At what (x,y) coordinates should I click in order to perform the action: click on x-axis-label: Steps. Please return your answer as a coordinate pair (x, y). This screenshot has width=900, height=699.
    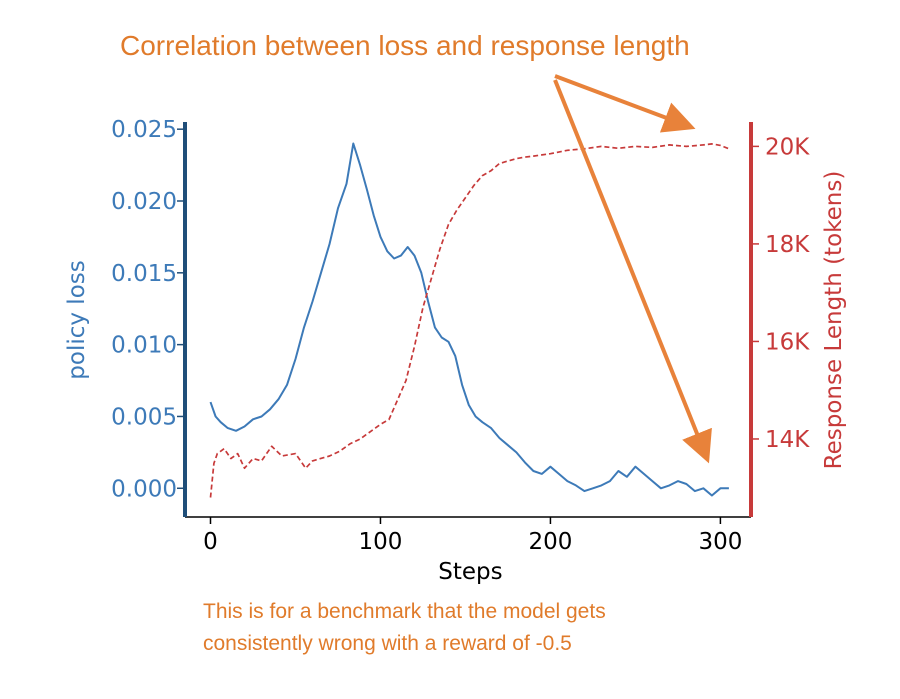
    Looking at the image, I should click on (470, 572).